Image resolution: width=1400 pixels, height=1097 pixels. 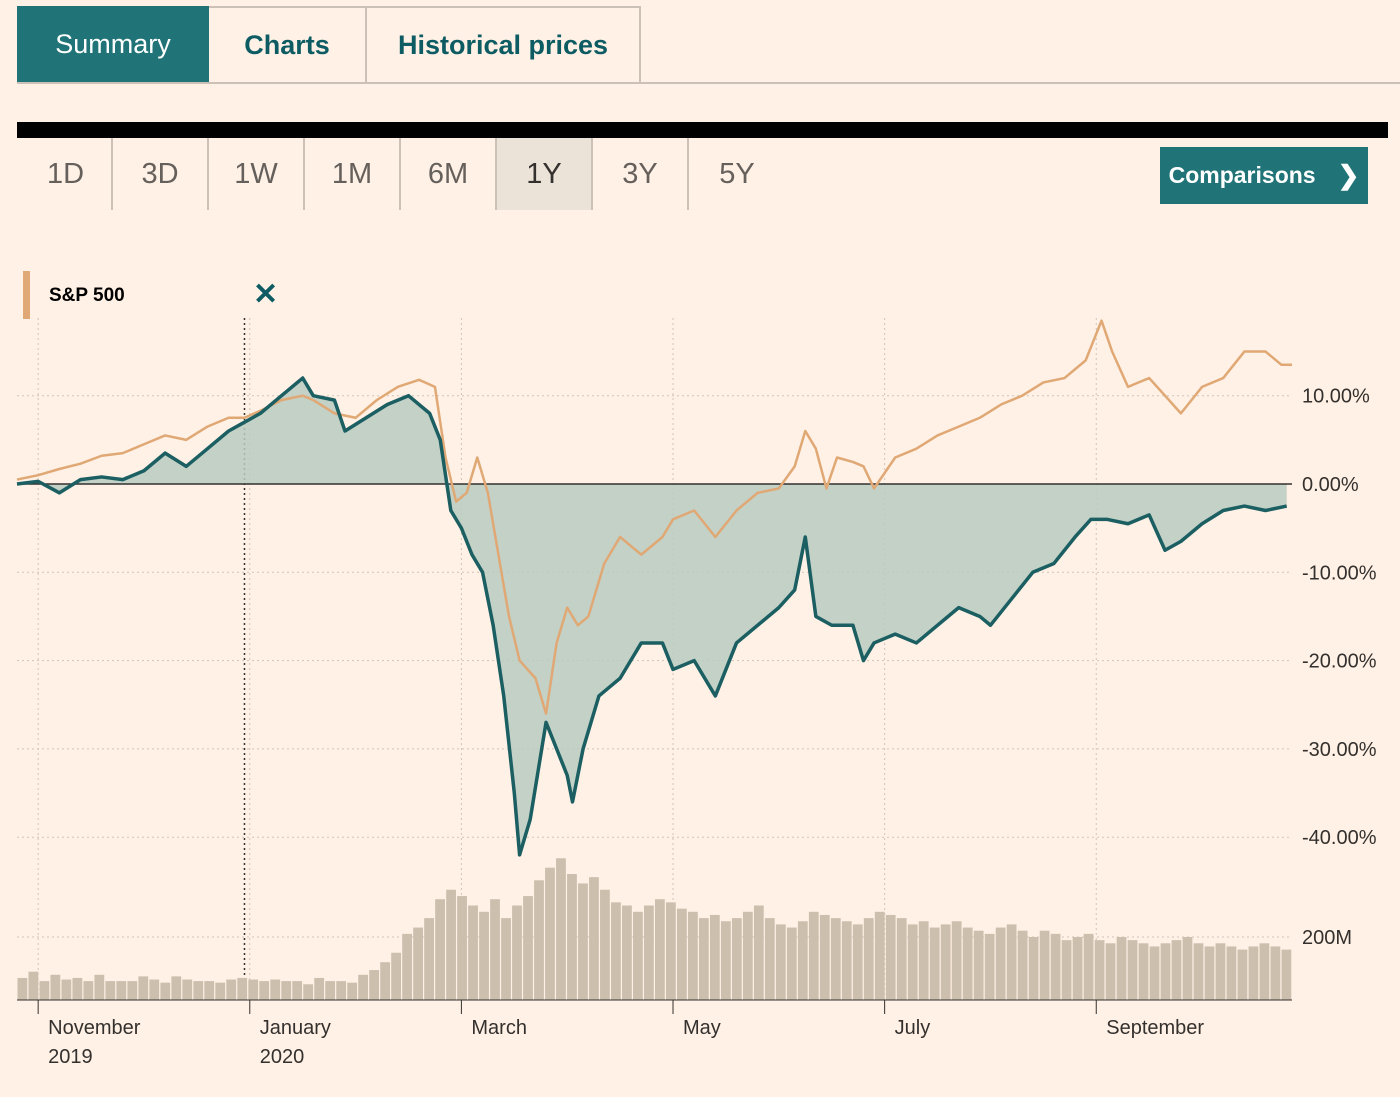 What do you see at coordinates (1330, 485) in the screenshot?
I see `y-tick-label: 0.00%` at bounding box center [1330, 485].